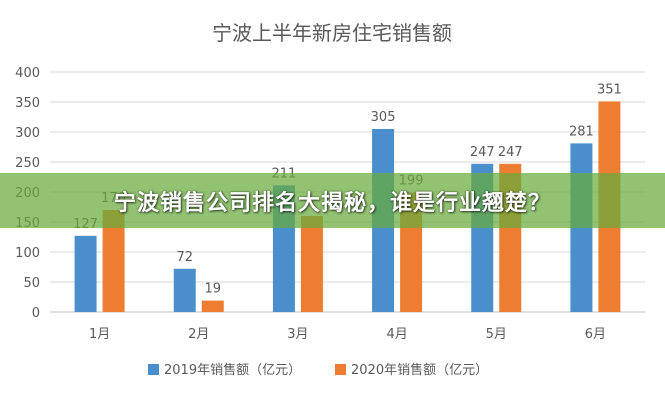 Image resolution: width=665 pixels, height=400 pixels. Describe the element at coordinates (396, 334) in the screenshot. I see `x-tick-label: 4月` at that location.